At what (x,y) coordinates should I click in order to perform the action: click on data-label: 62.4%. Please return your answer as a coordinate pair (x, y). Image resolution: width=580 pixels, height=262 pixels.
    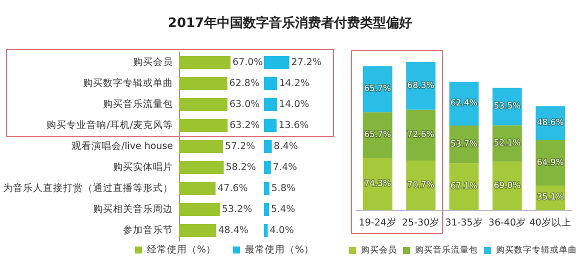
    Looking at the image, I should click on (464, 103).